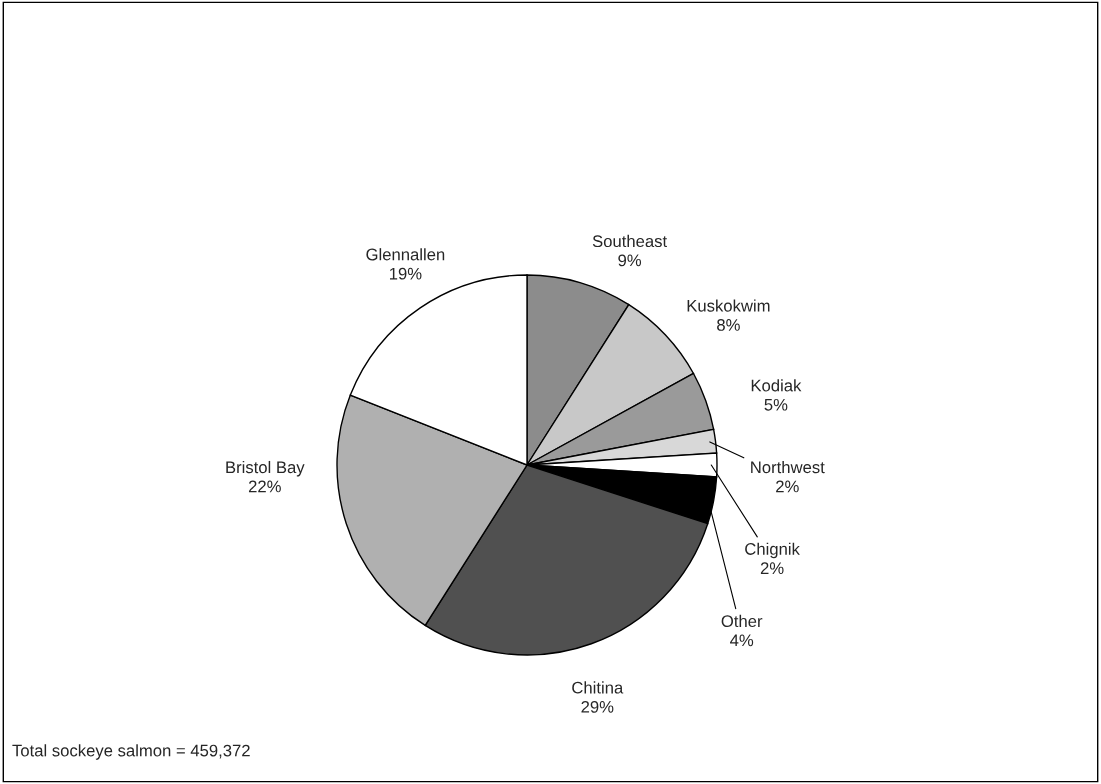 The height and width of the screenshot is (784, 1101). I want to click on data-label: 8%, so click(728, 325).